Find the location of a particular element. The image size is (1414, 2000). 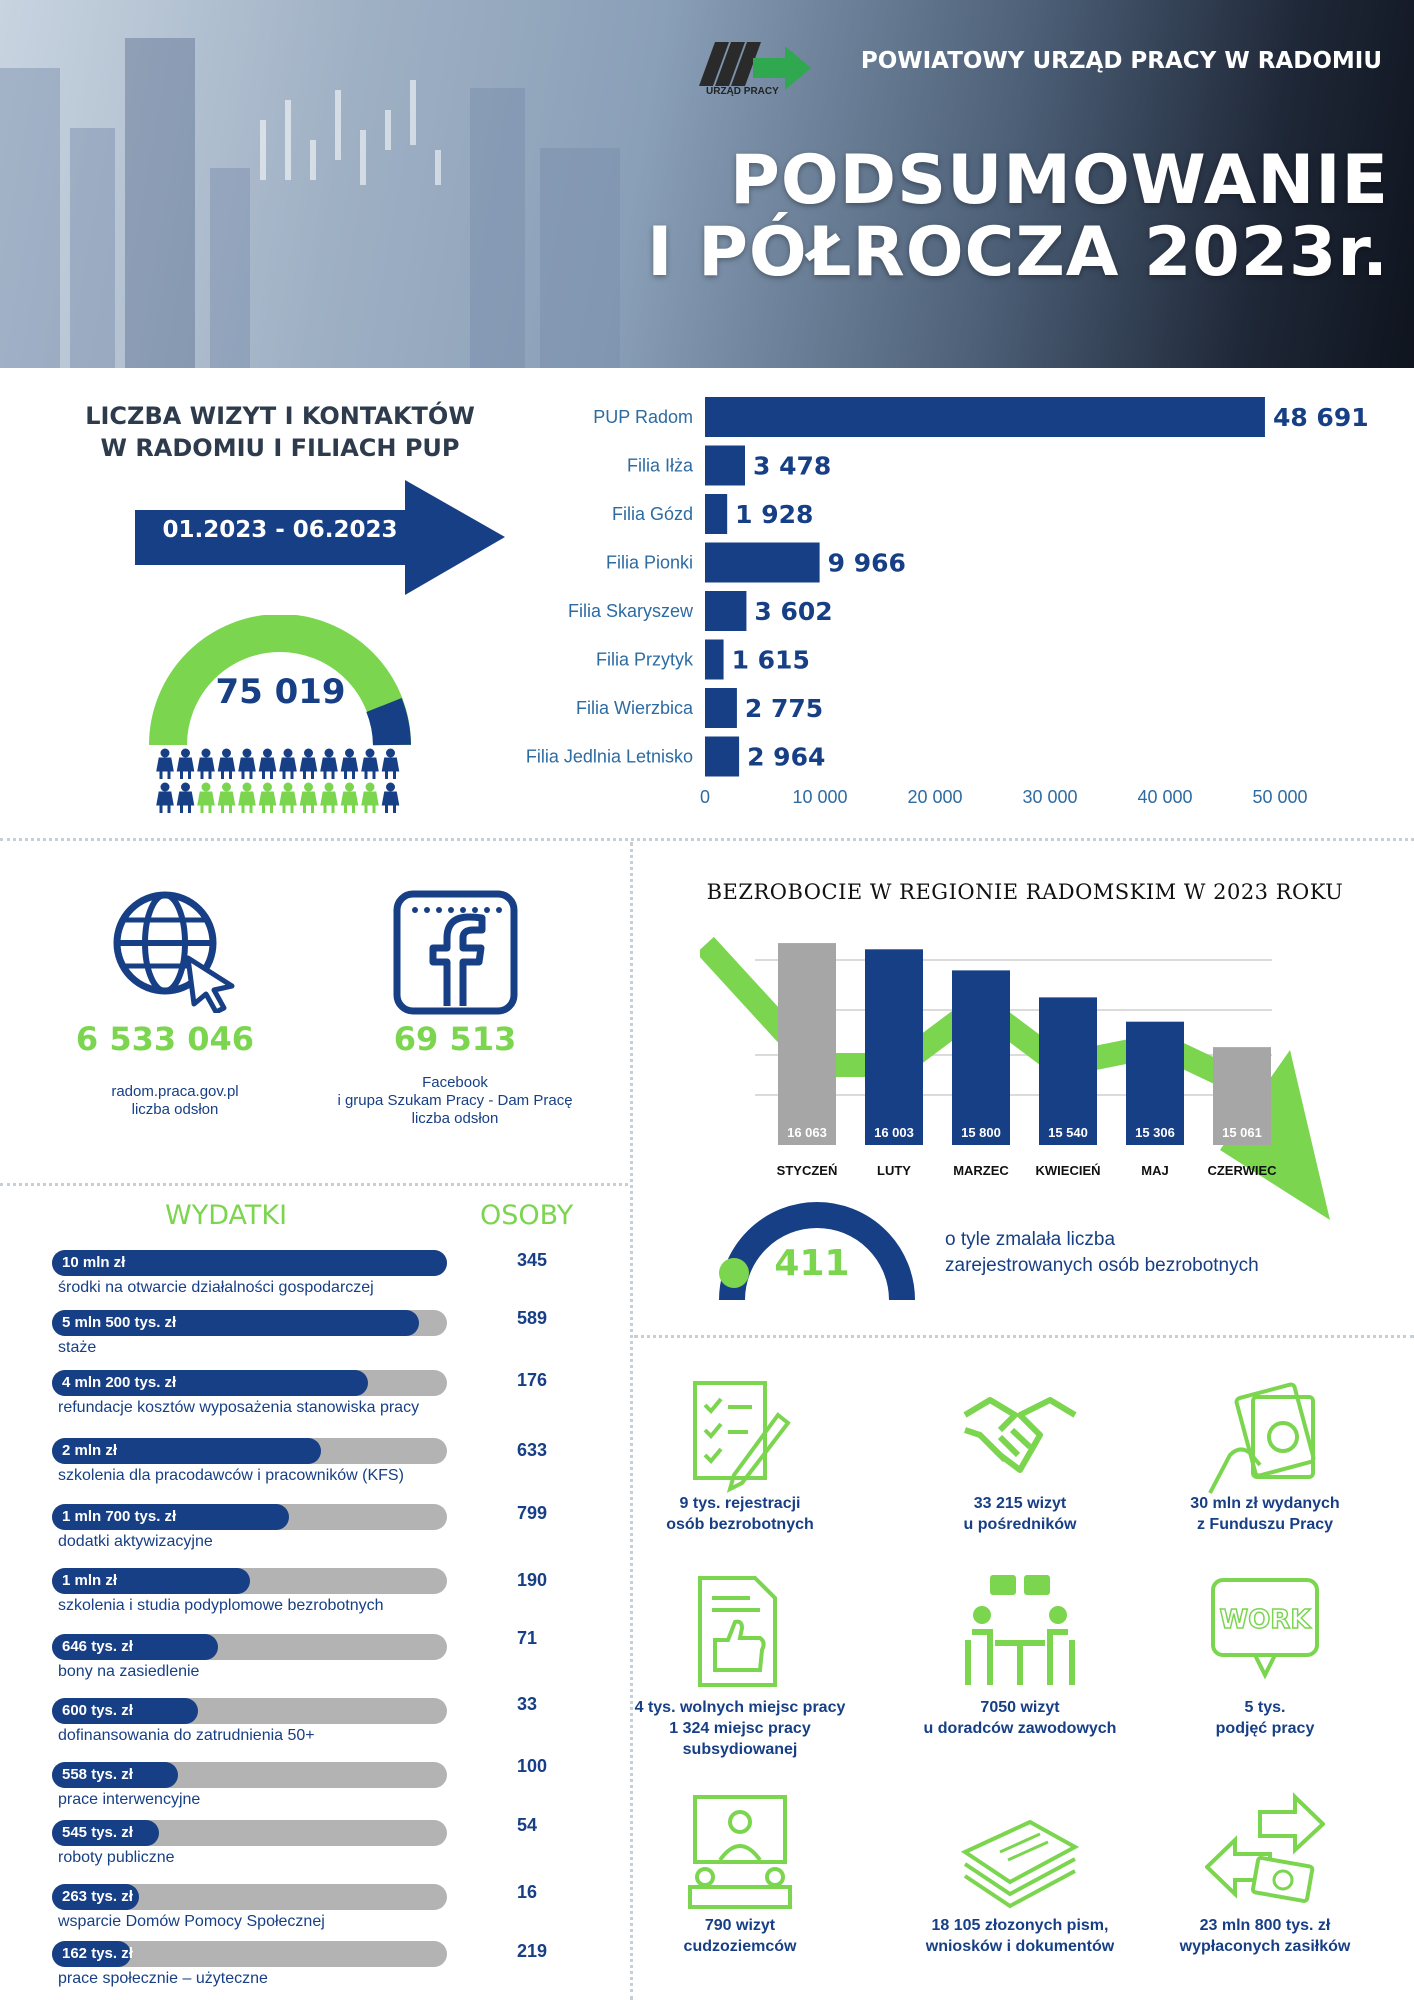

tile-caption-line-1: 790 wizyt is located at coordinates (740, 1925).